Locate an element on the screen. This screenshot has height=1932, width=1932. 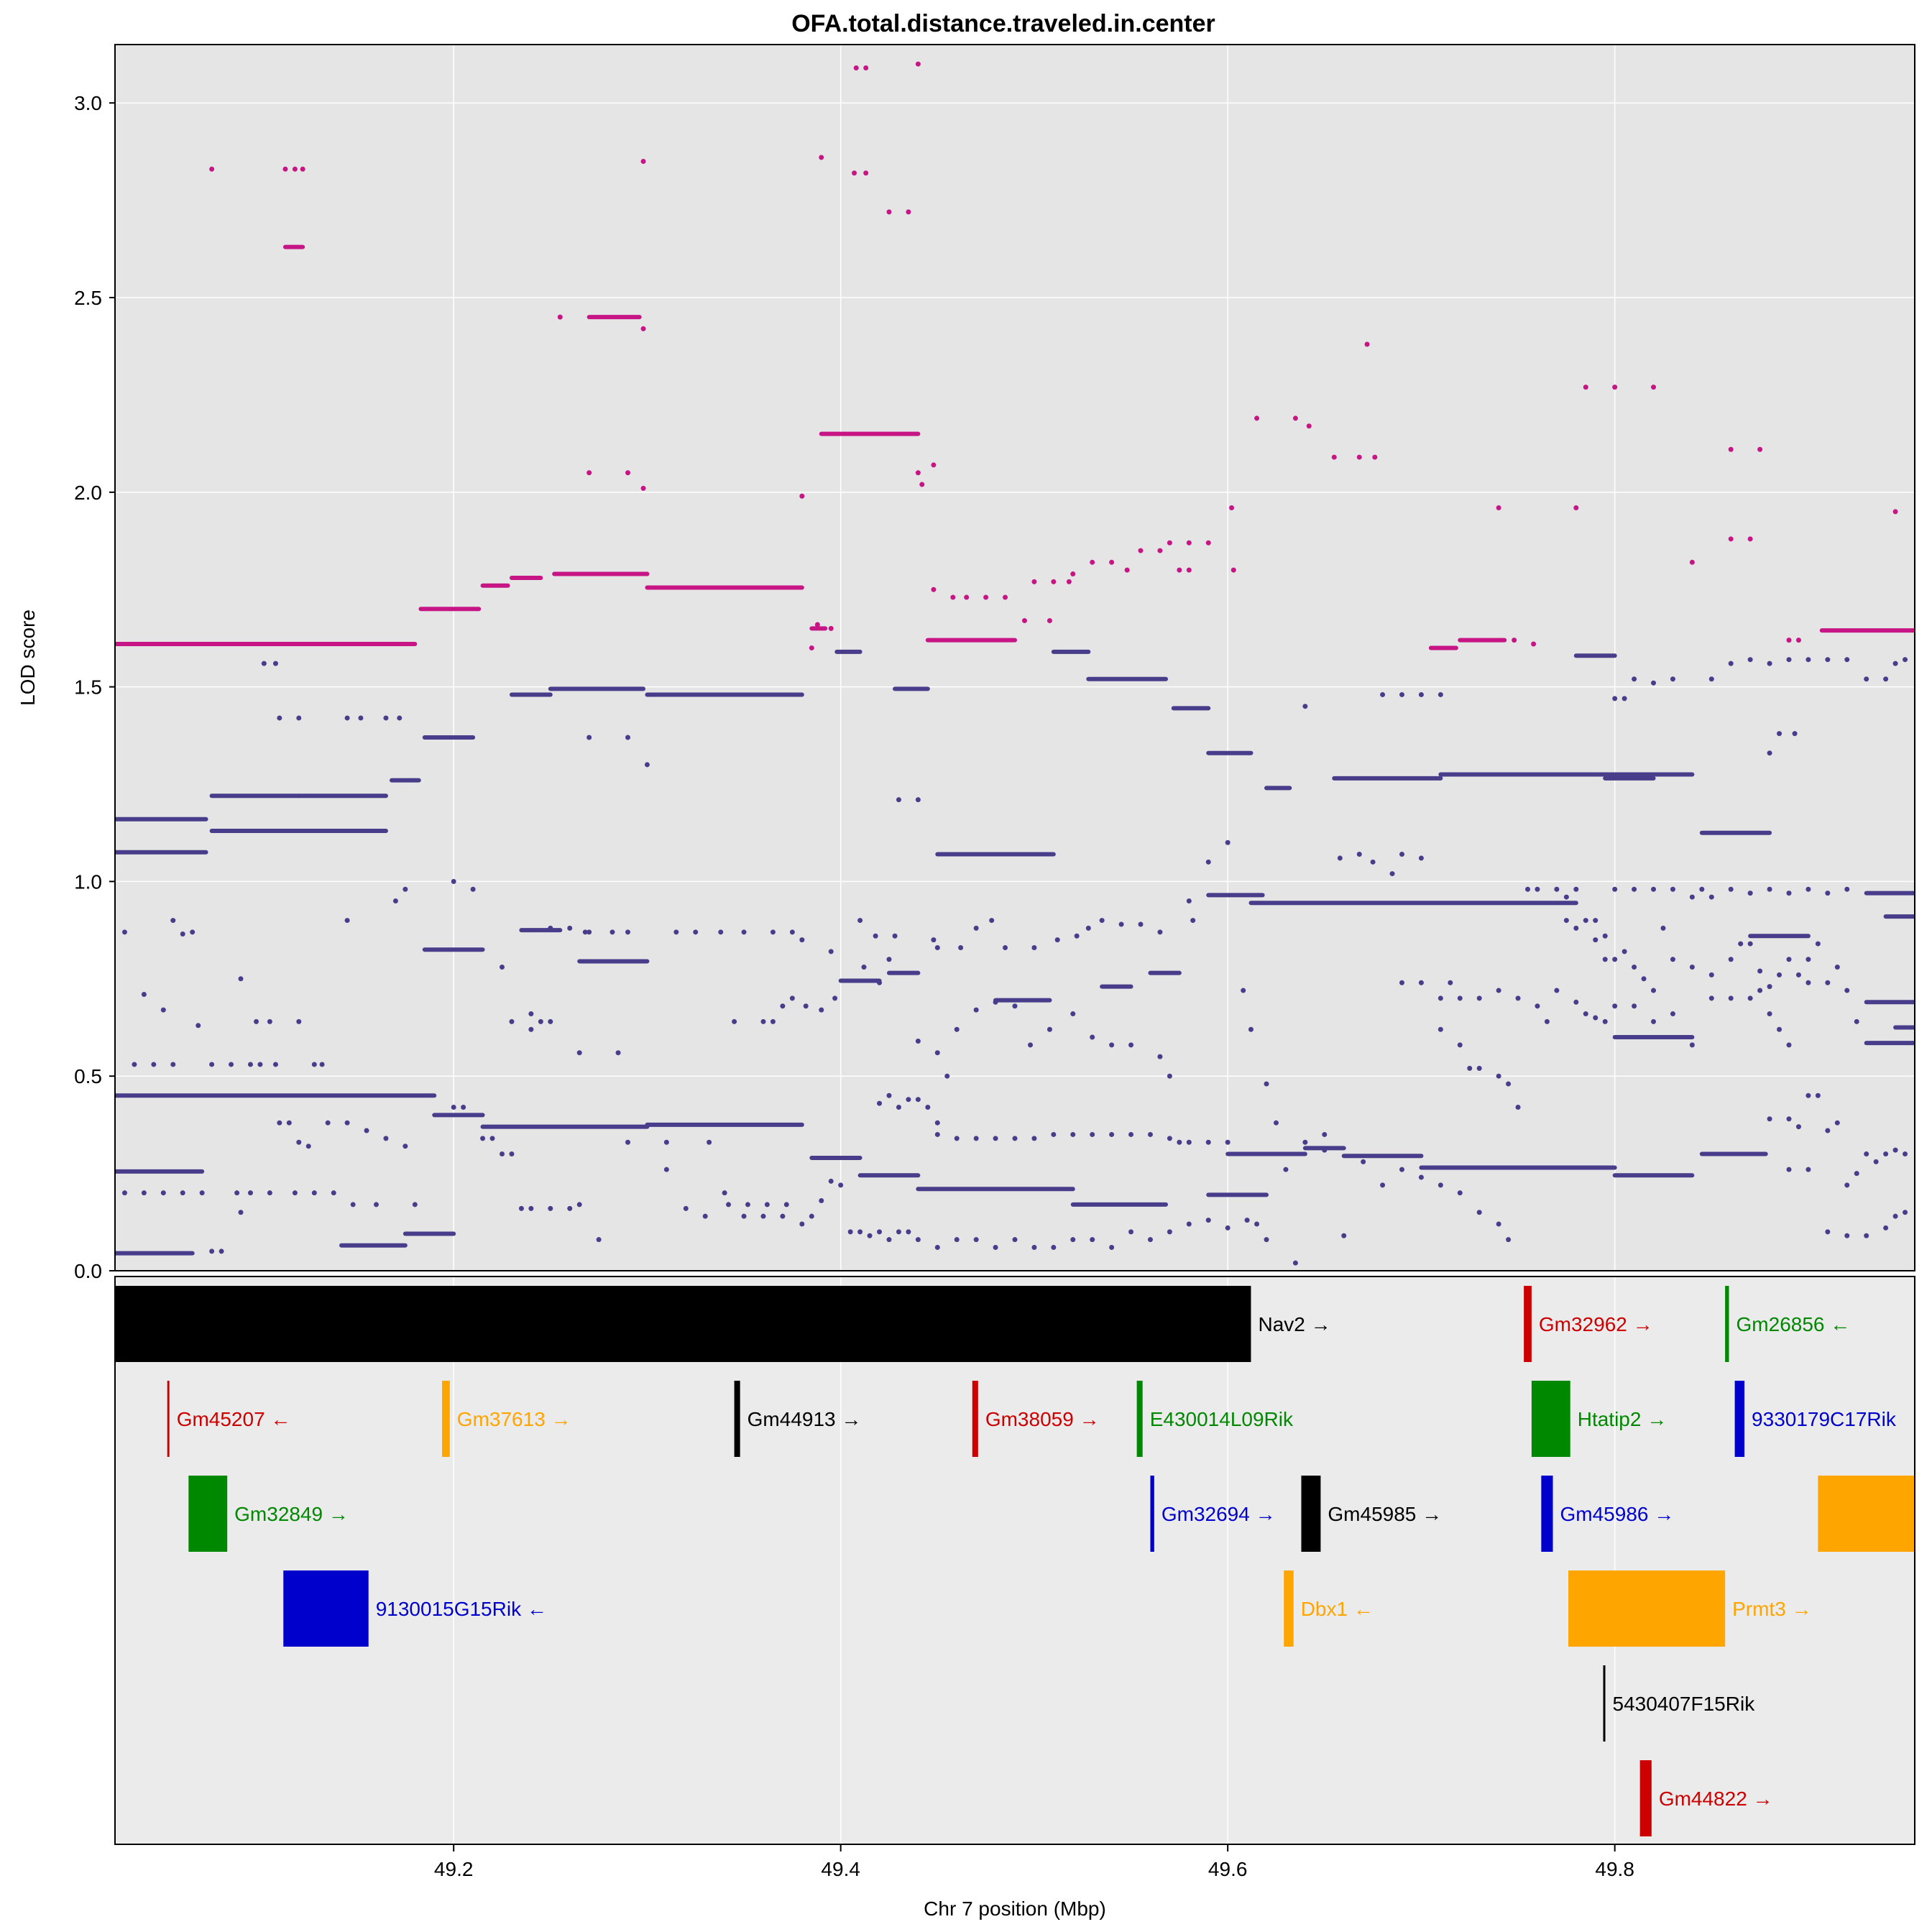
gene-label: Gm37613 → is located at coordinates (514, 1419).